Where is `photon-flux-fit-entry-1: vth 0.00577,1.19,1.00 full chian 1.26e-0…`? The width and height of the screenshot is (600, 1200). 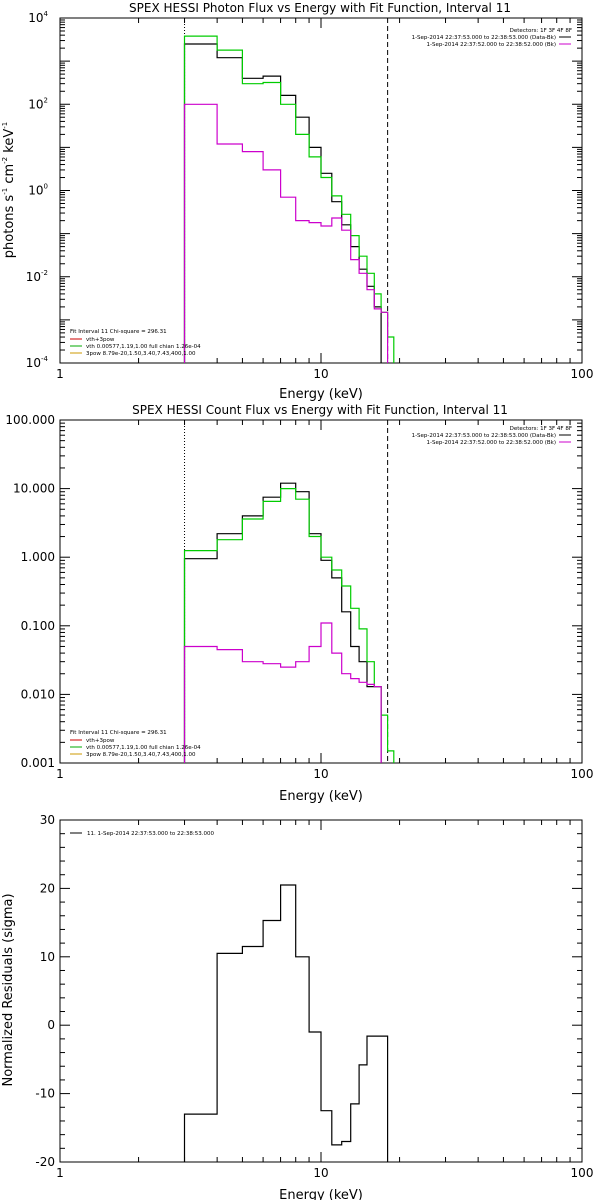
photon-flux-fit-entry-1: vth 0.00577,1.19,1.00 full chian 1.26e-0… is located at coordinates (143, 347).